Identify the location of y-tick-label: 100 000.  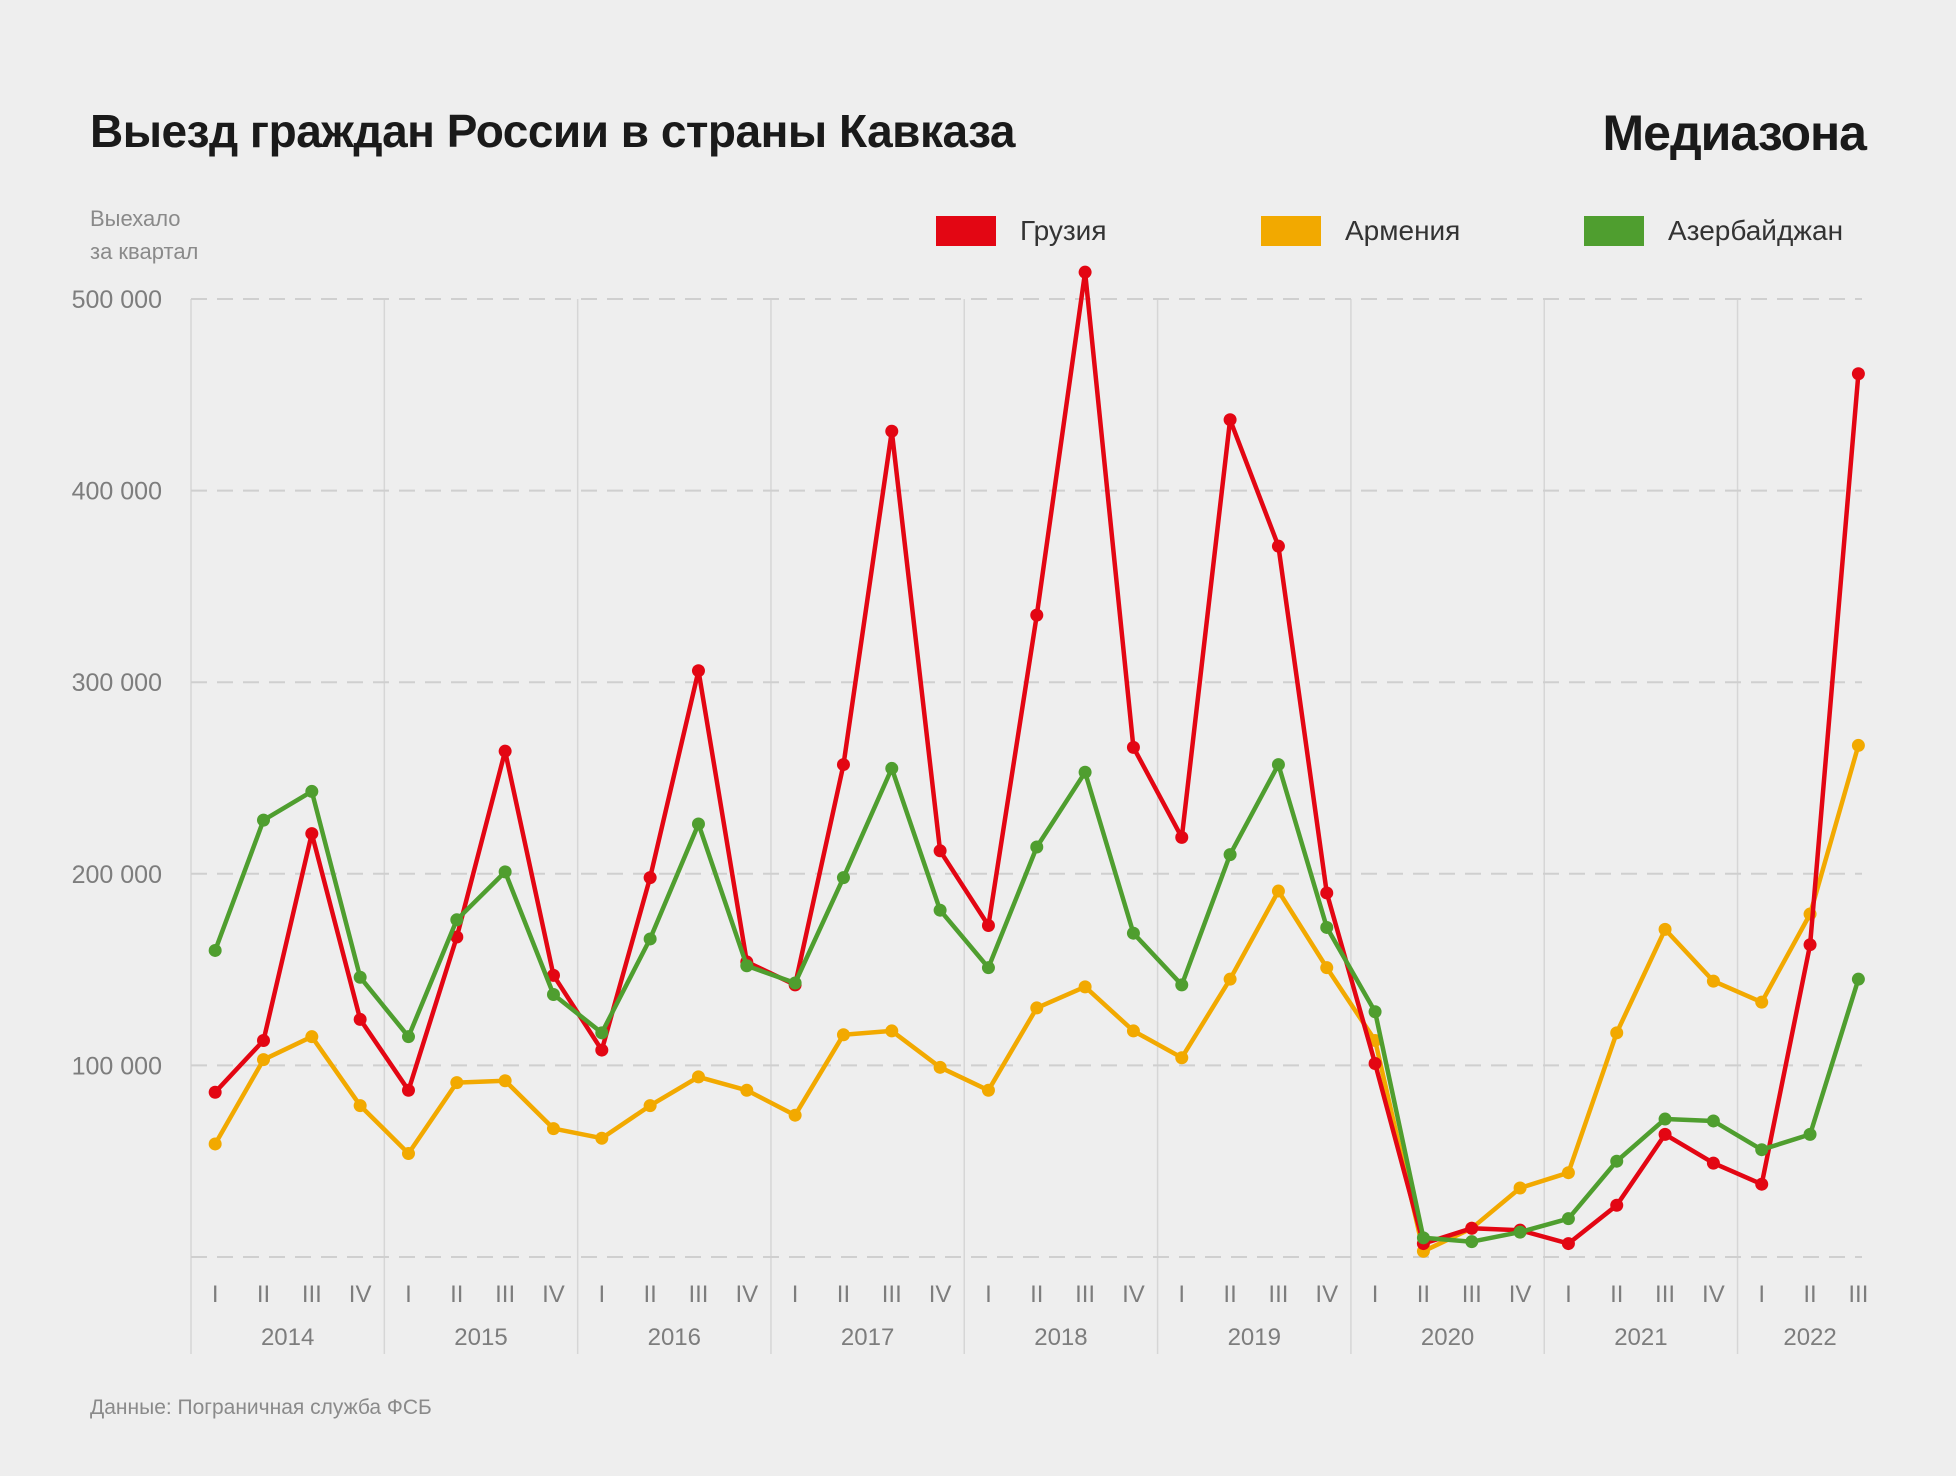
(117, 1066).